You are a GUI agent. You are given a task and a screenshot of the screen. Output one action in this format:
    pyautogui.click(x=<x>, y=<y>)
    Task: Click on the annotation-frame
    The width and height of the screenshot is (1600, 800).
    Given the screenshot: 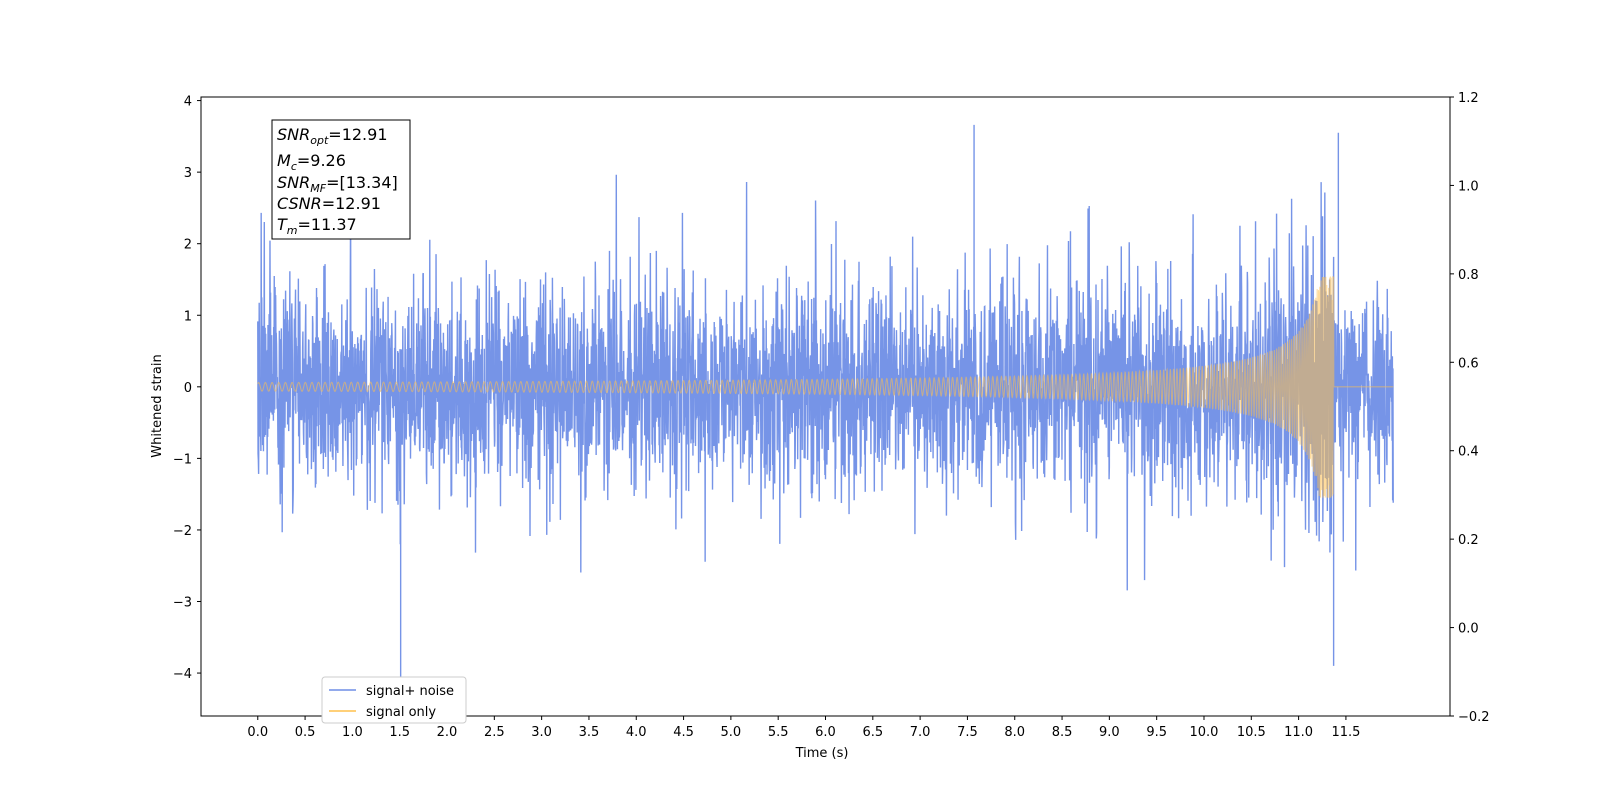 What is the action you would take?
    pyautogui.click(x=341, y=179)
    